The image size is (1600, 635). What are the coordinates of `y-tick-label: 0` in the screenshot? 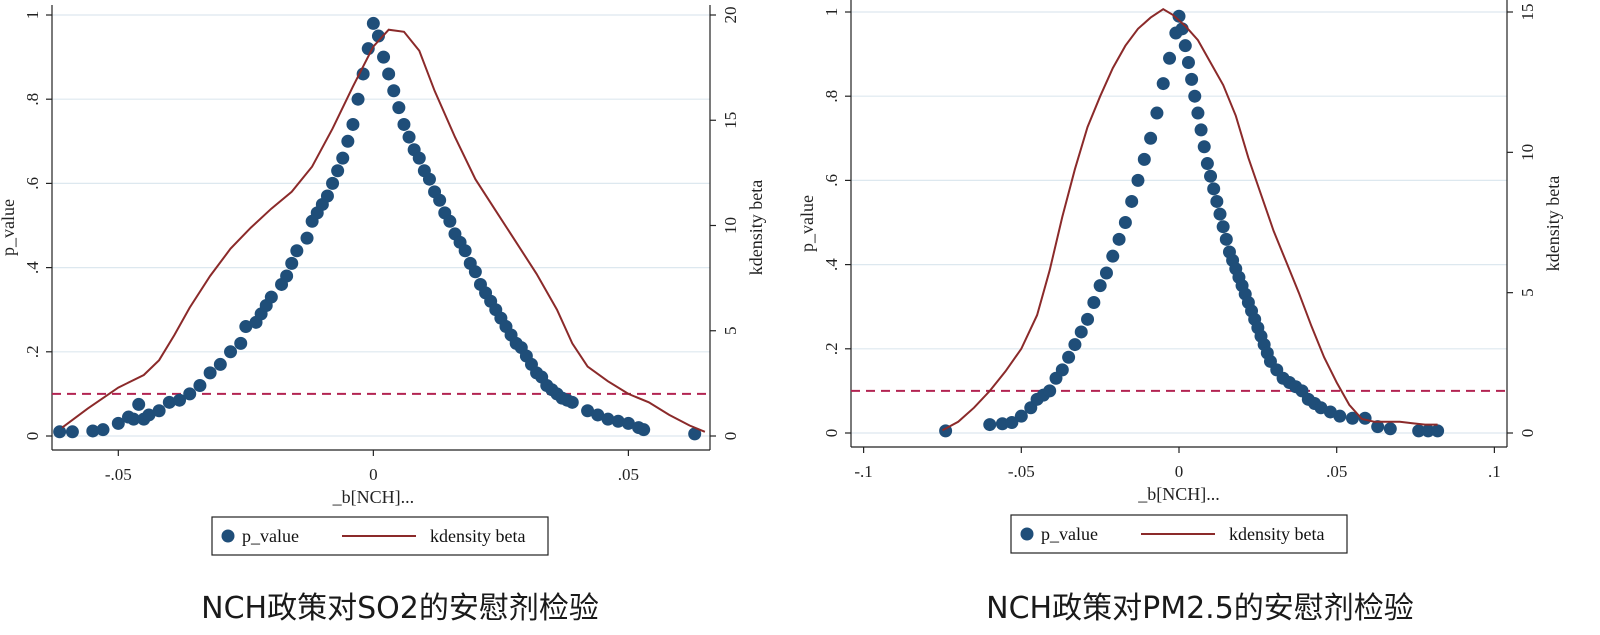 It's located at (831, 433).